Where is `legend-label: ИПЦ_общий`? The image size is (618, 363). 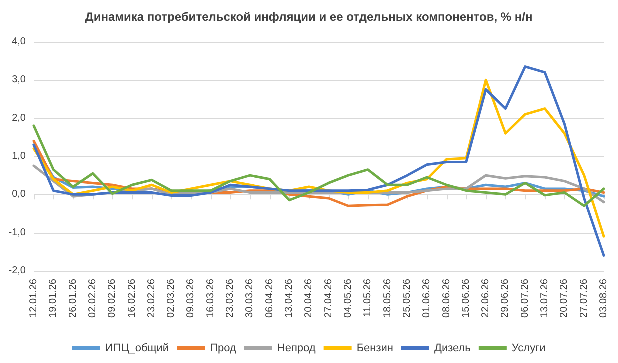 legend-label: ИПЦ_общий is located at coordinates (137, 348).